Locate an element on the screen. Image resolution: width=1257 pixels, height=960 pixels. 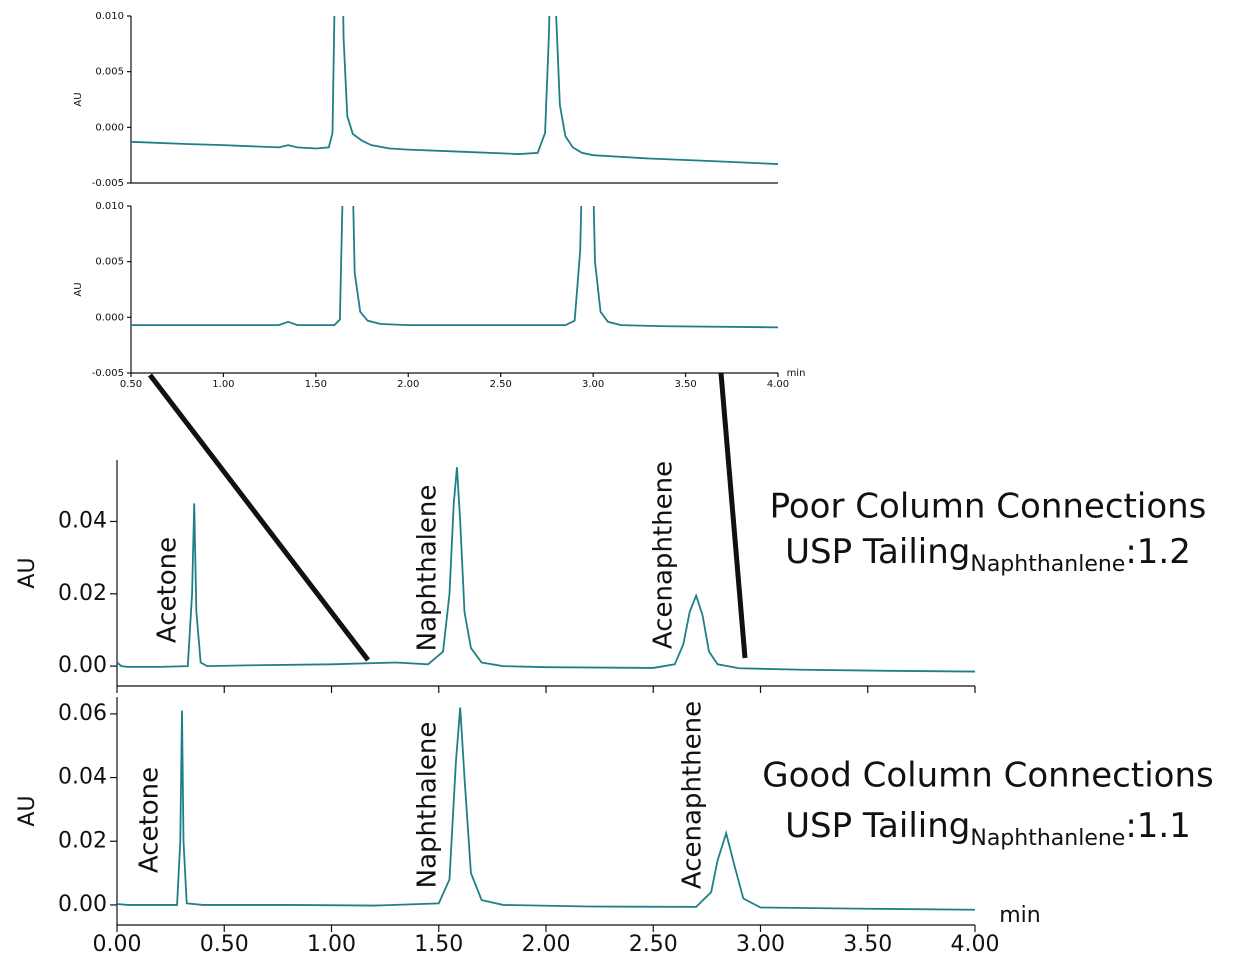
panel: -0.005 0.000 0.005 0.010 AU is located at coordinates (425, 100).